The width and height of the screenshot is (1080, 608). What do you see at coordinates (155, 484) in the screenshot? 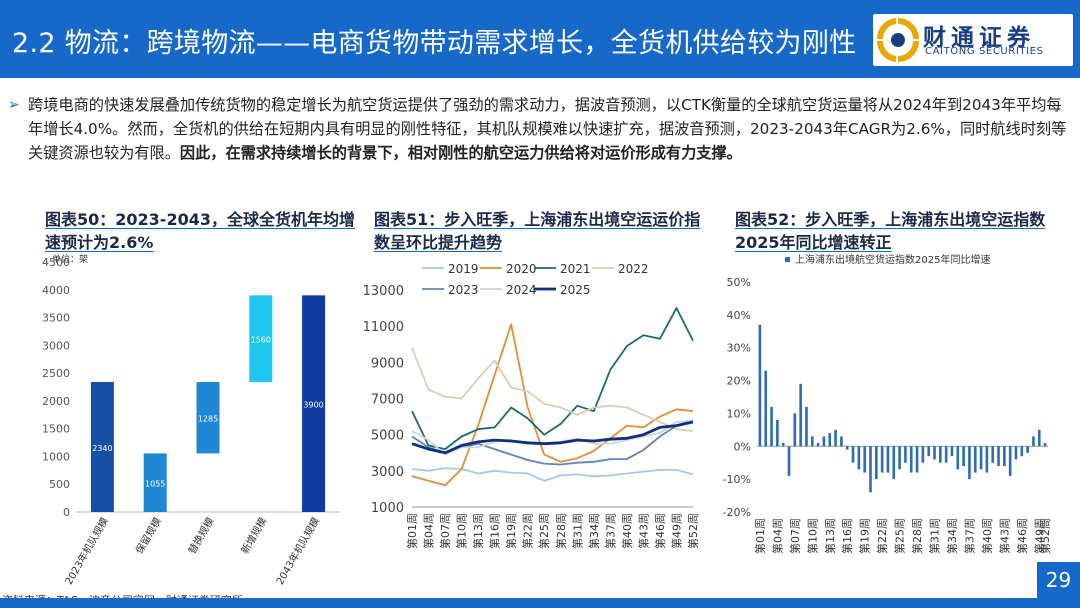
I see `bar-value-label: 1055` at bounding box center [155, 484].